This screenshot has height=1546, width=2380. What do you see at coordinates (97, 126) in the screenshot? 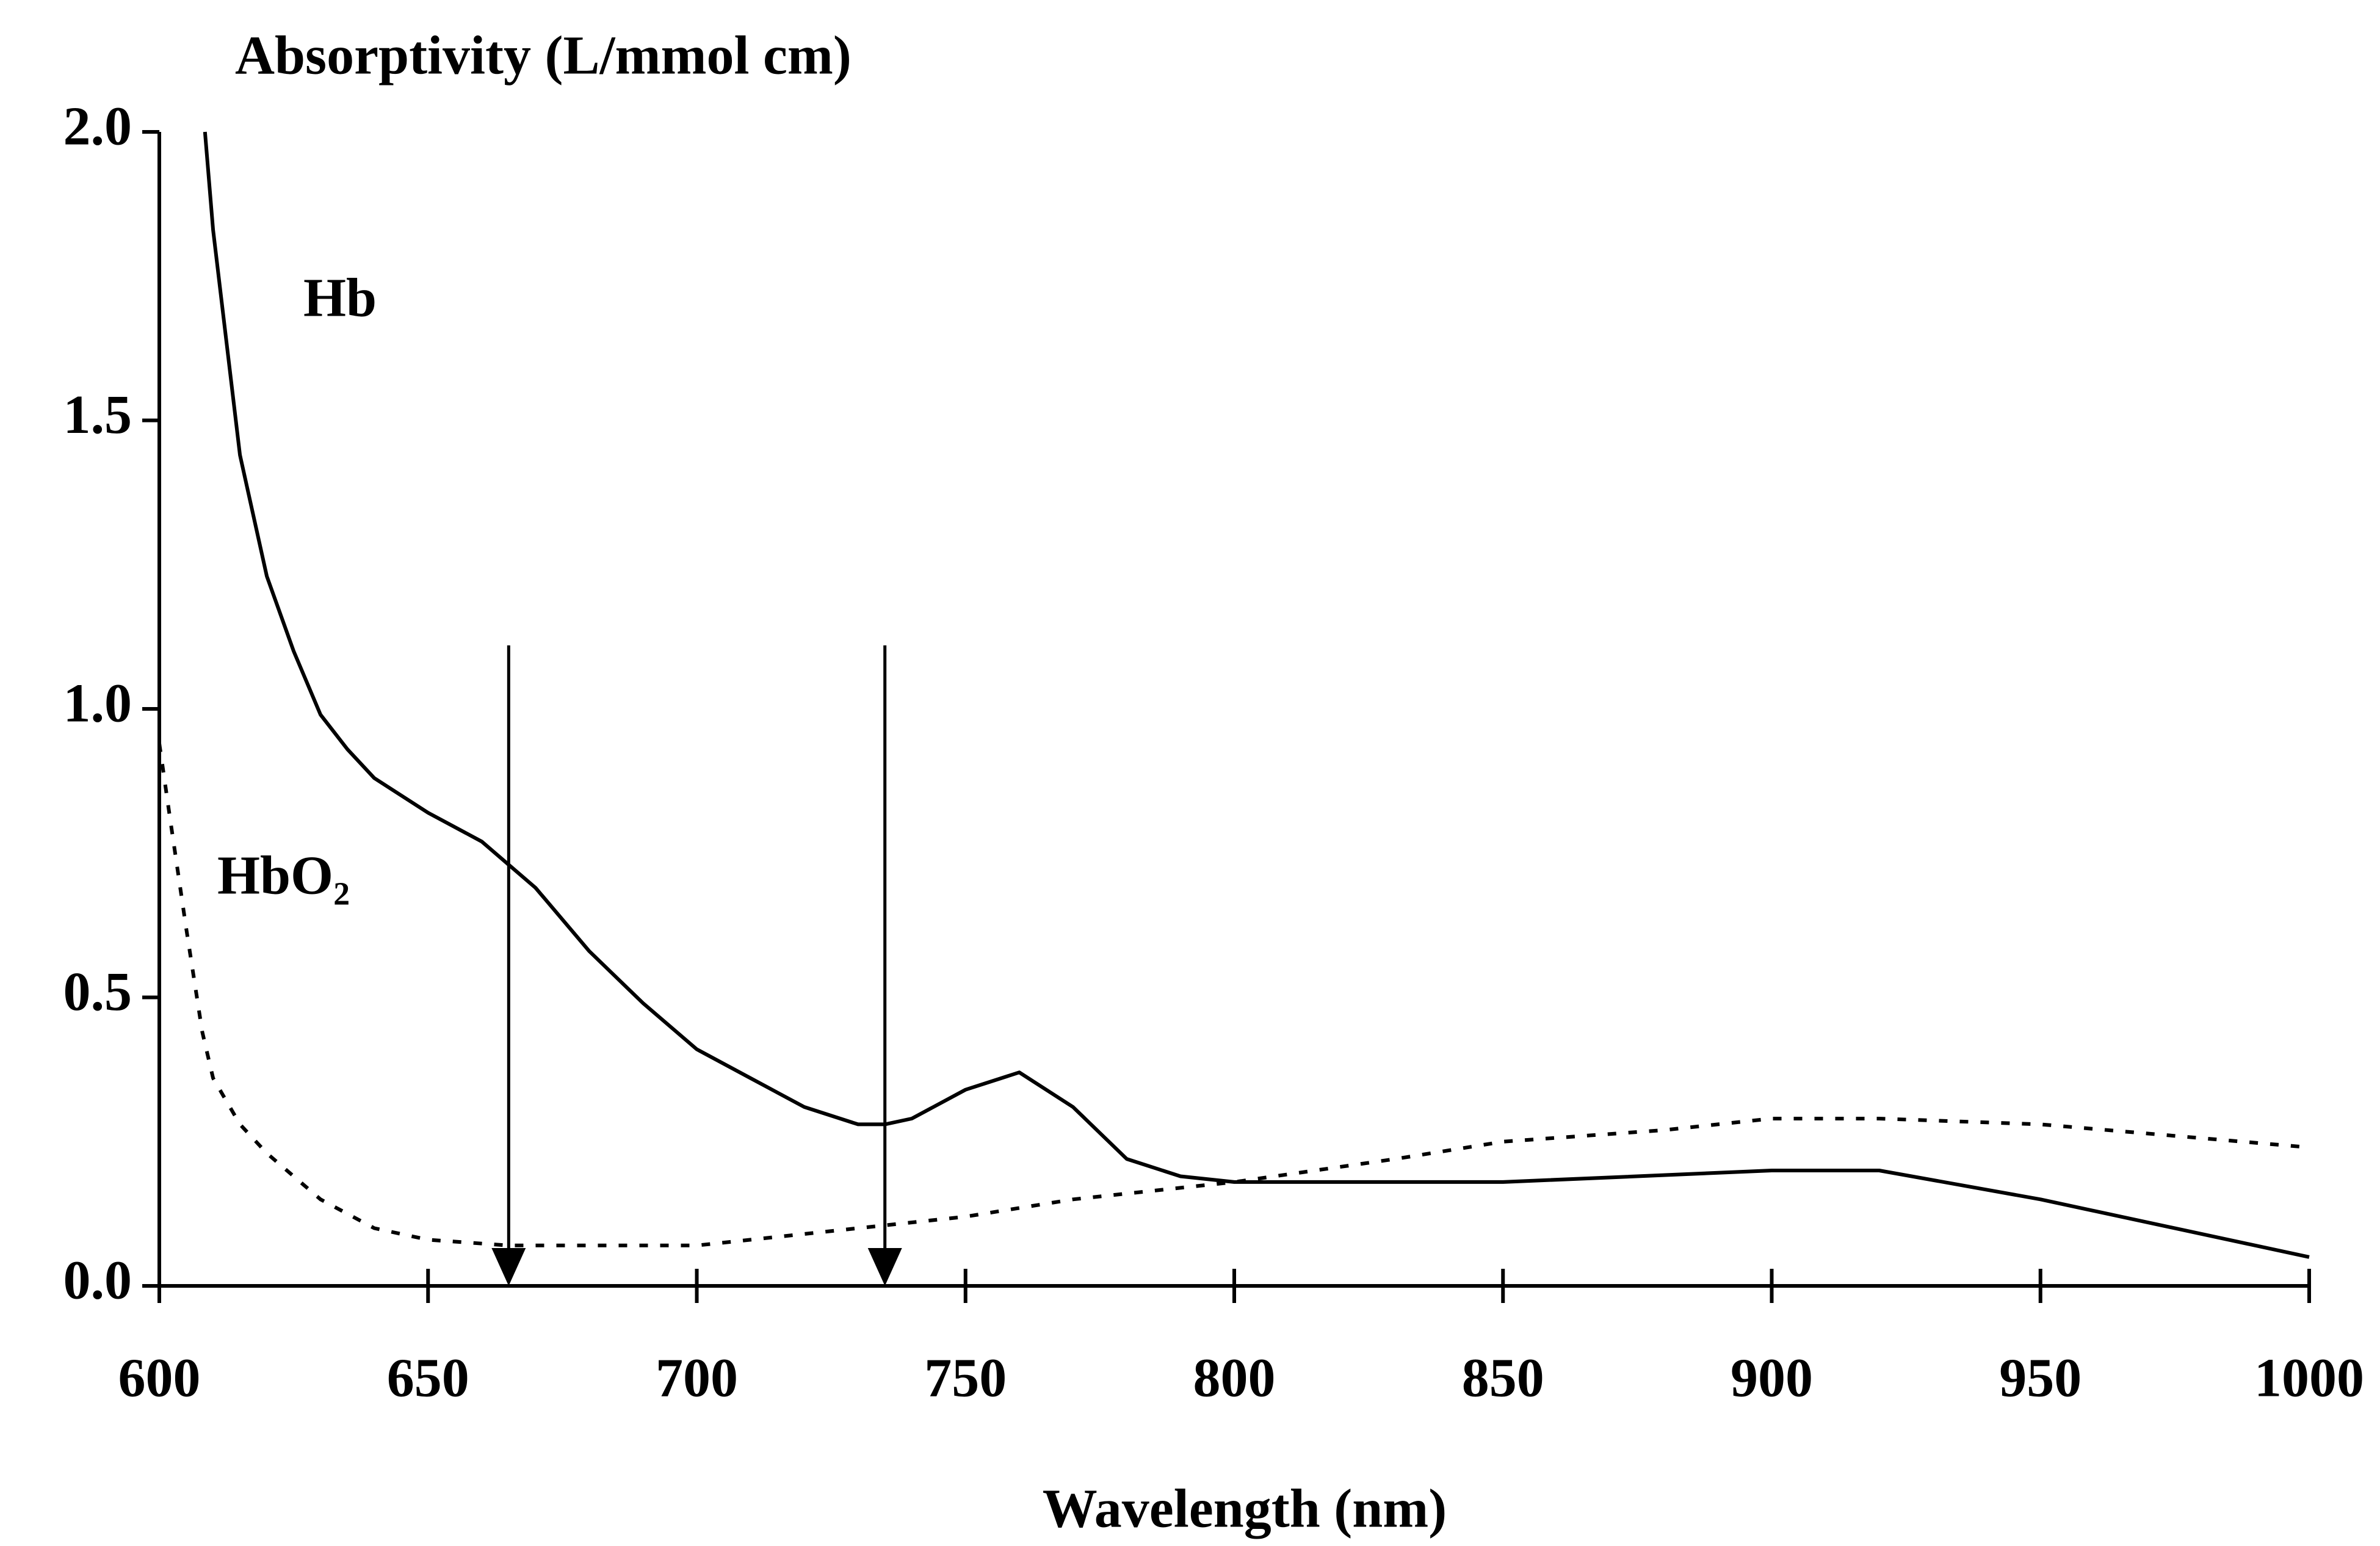
I see `y-tick-label: 2.0` at bounding box center [97, 126].